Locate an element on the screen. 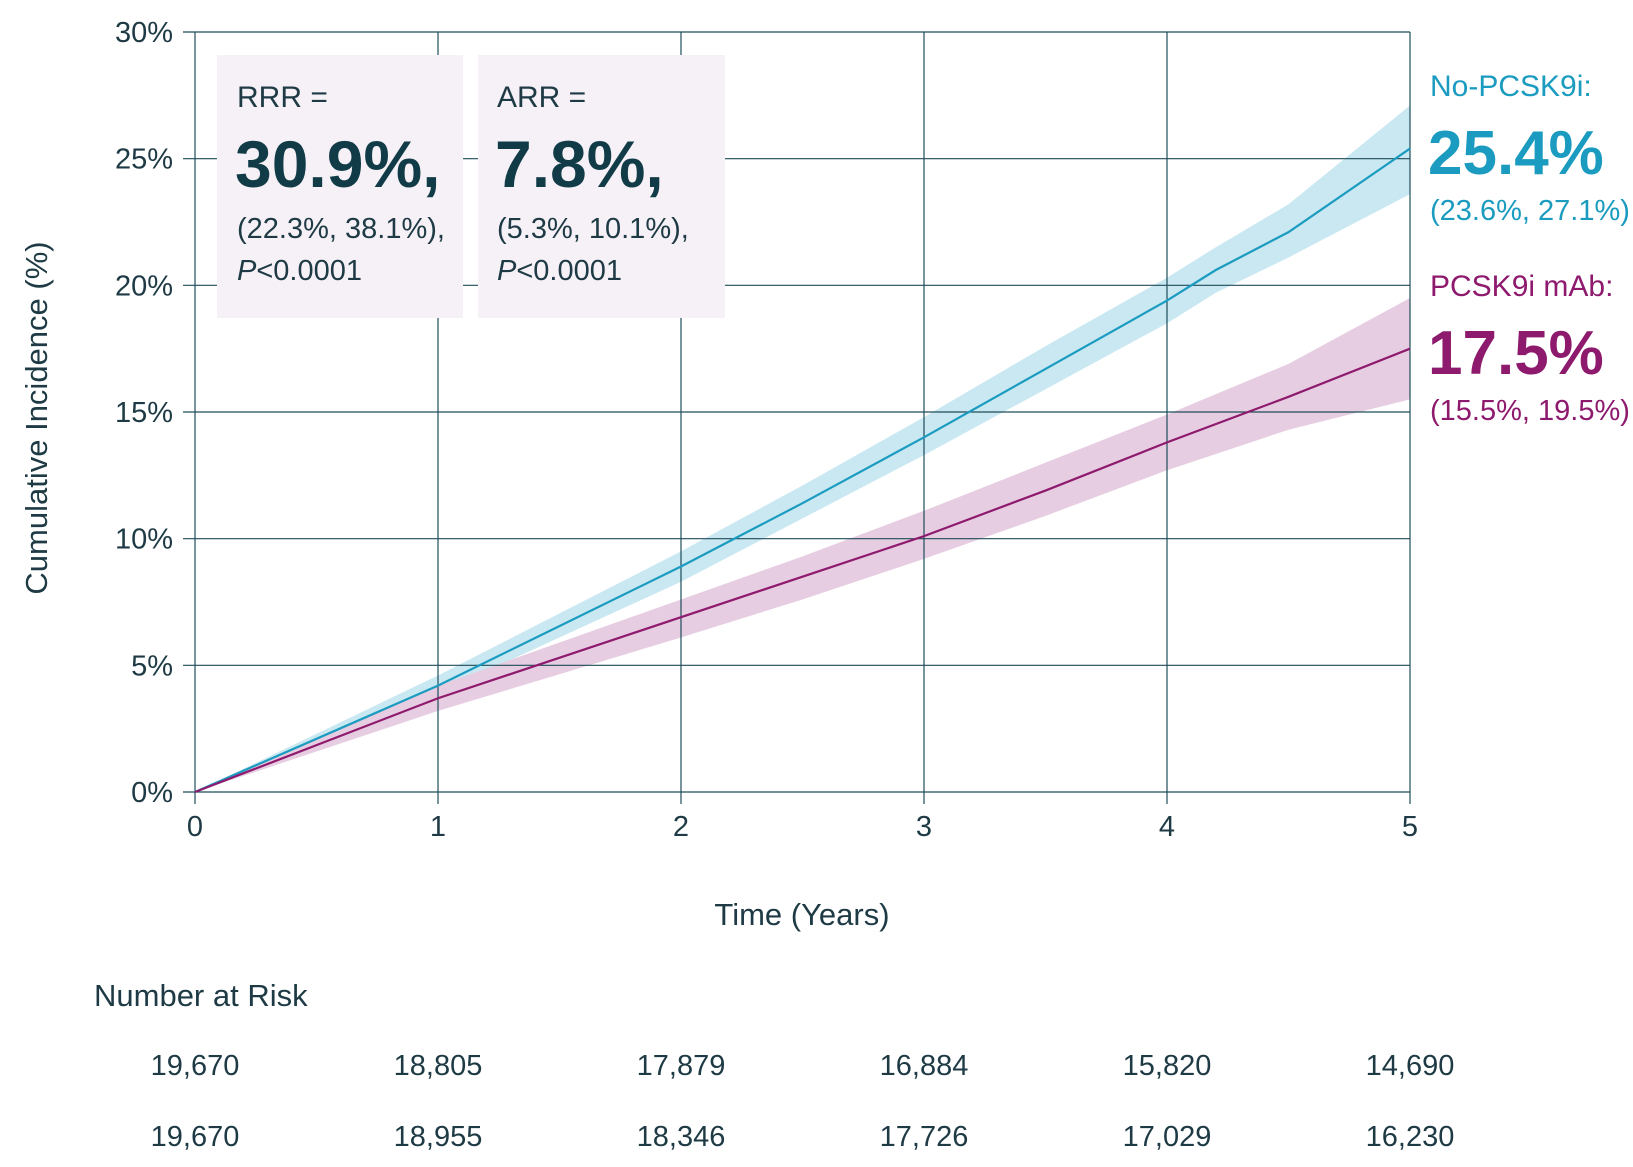 The height and width of the screenshot is (1167, 1633). x-tick-label: 4 is located at coordinates (1167, 827).